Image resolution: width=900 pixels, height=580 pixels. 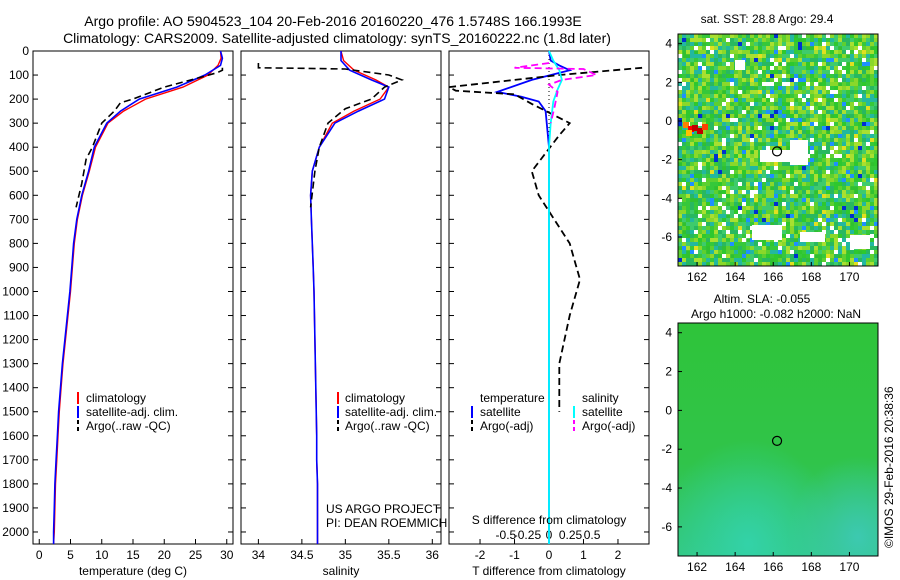 What do you see at coordinates (668, 372) in the screenshot?
I see `map-y-tick-label: 2` at bounding box center [668, 372].